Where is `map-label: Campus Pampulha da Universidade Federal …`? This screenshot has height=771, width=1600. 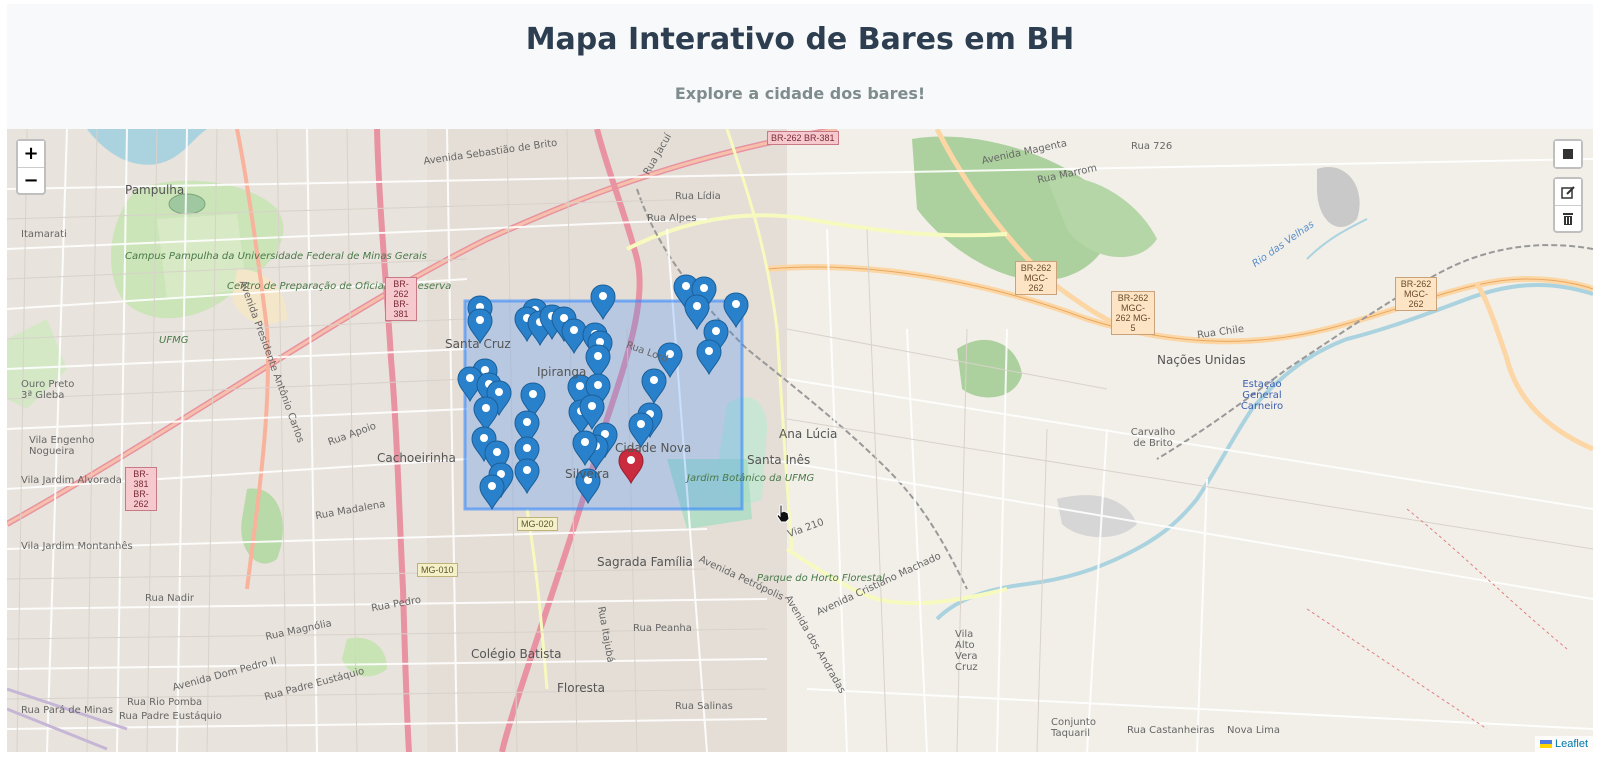 map-label: Campus Pampulha da Universidade Federal … is located at coordinates (276, 256).